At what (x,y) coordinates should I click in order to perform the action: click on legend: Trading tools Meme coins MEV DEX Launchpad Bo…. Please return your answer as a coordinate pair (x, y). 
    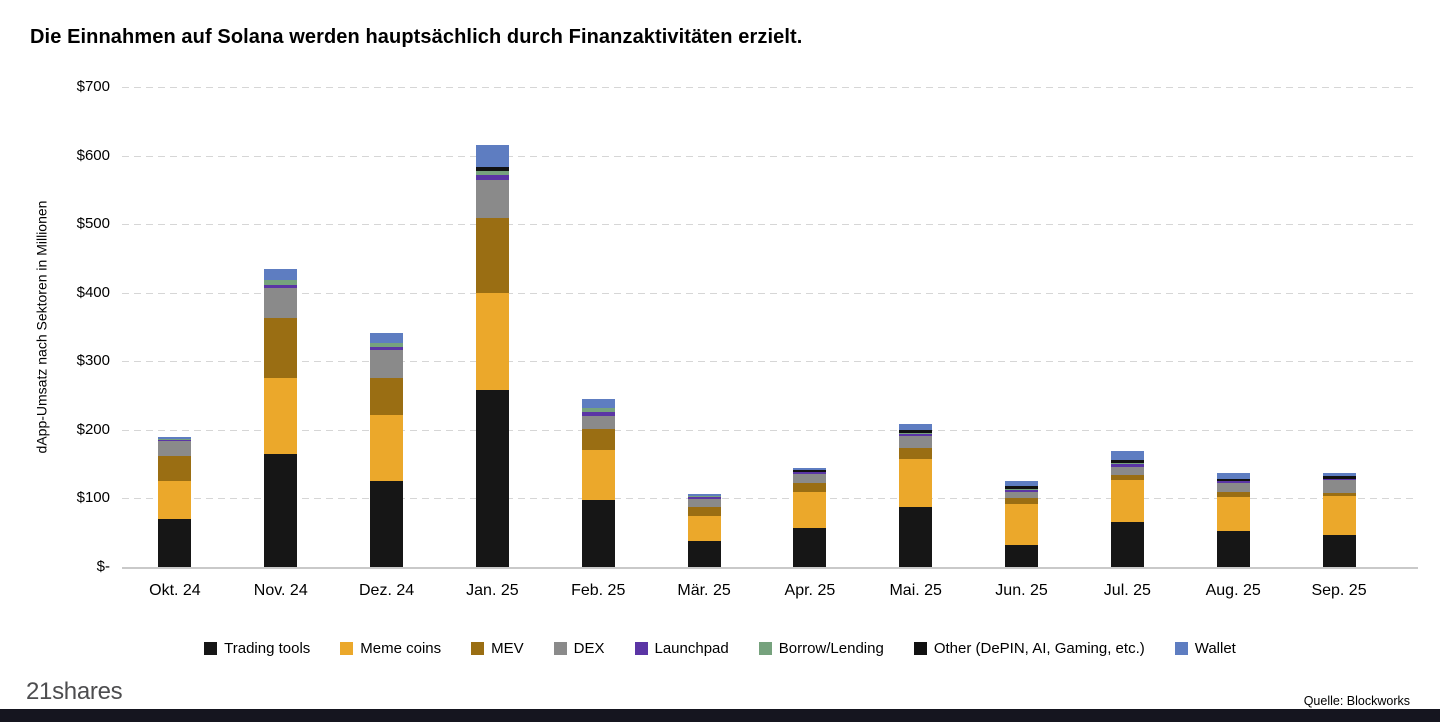
    Looking at the image, I should click on (720, 648).